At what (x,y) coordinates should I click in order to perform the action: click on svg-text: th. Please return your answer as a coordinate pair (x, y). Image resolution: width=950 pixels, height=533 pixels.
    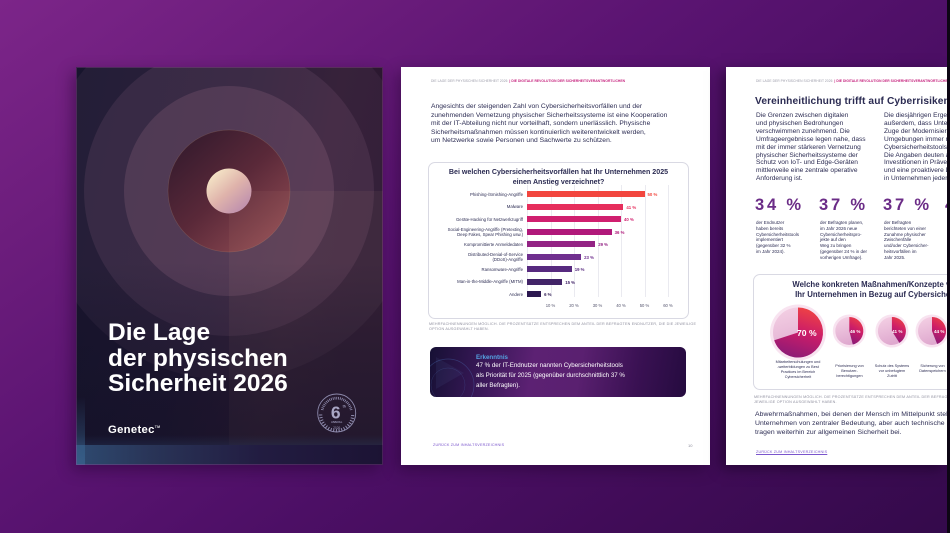
    Looking at the image, I should click on (344, 407).